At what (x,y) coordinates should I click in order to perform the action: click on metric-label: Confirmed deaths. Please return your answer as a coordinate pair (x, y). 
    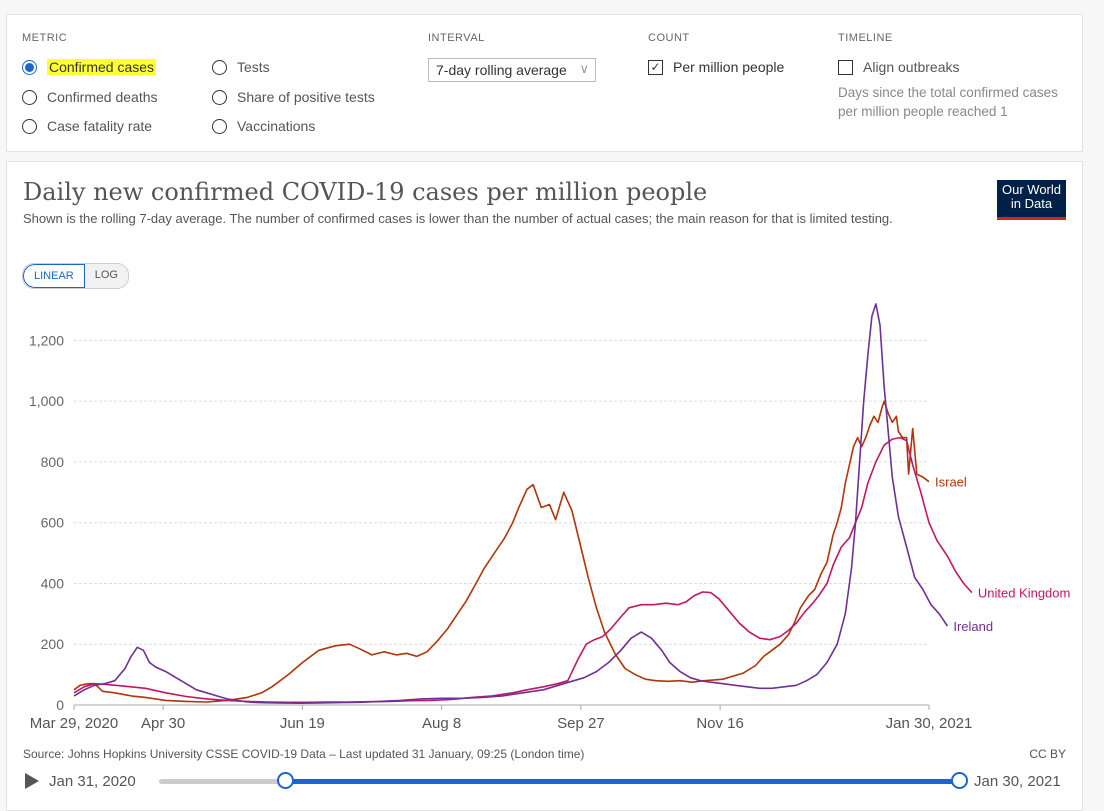
    Looking at the image, I should click on (102, 97).